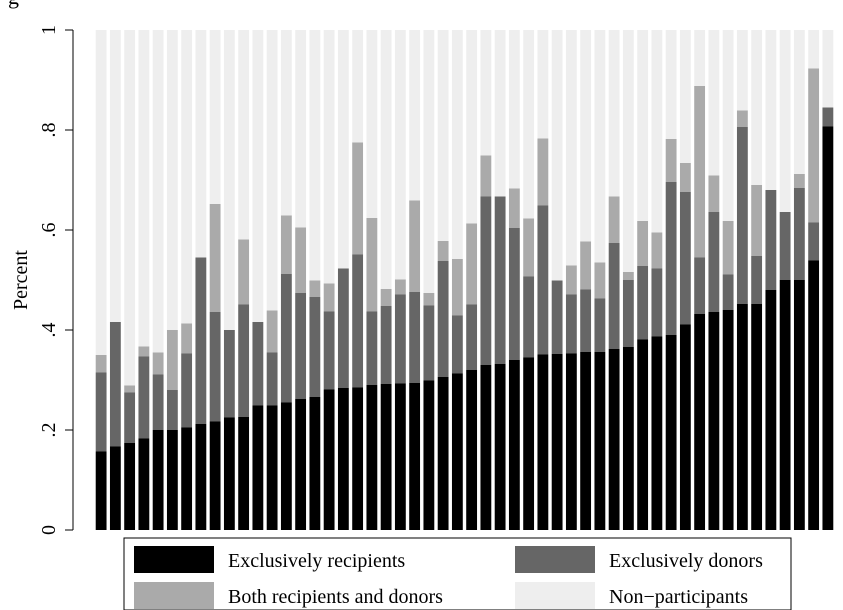 The height and width of the screenshot is (610, 843). What do you see at coordinates (49, 330) in the screenshot?
I see `y-tick-label: .4` at bounding box center [49, 330].